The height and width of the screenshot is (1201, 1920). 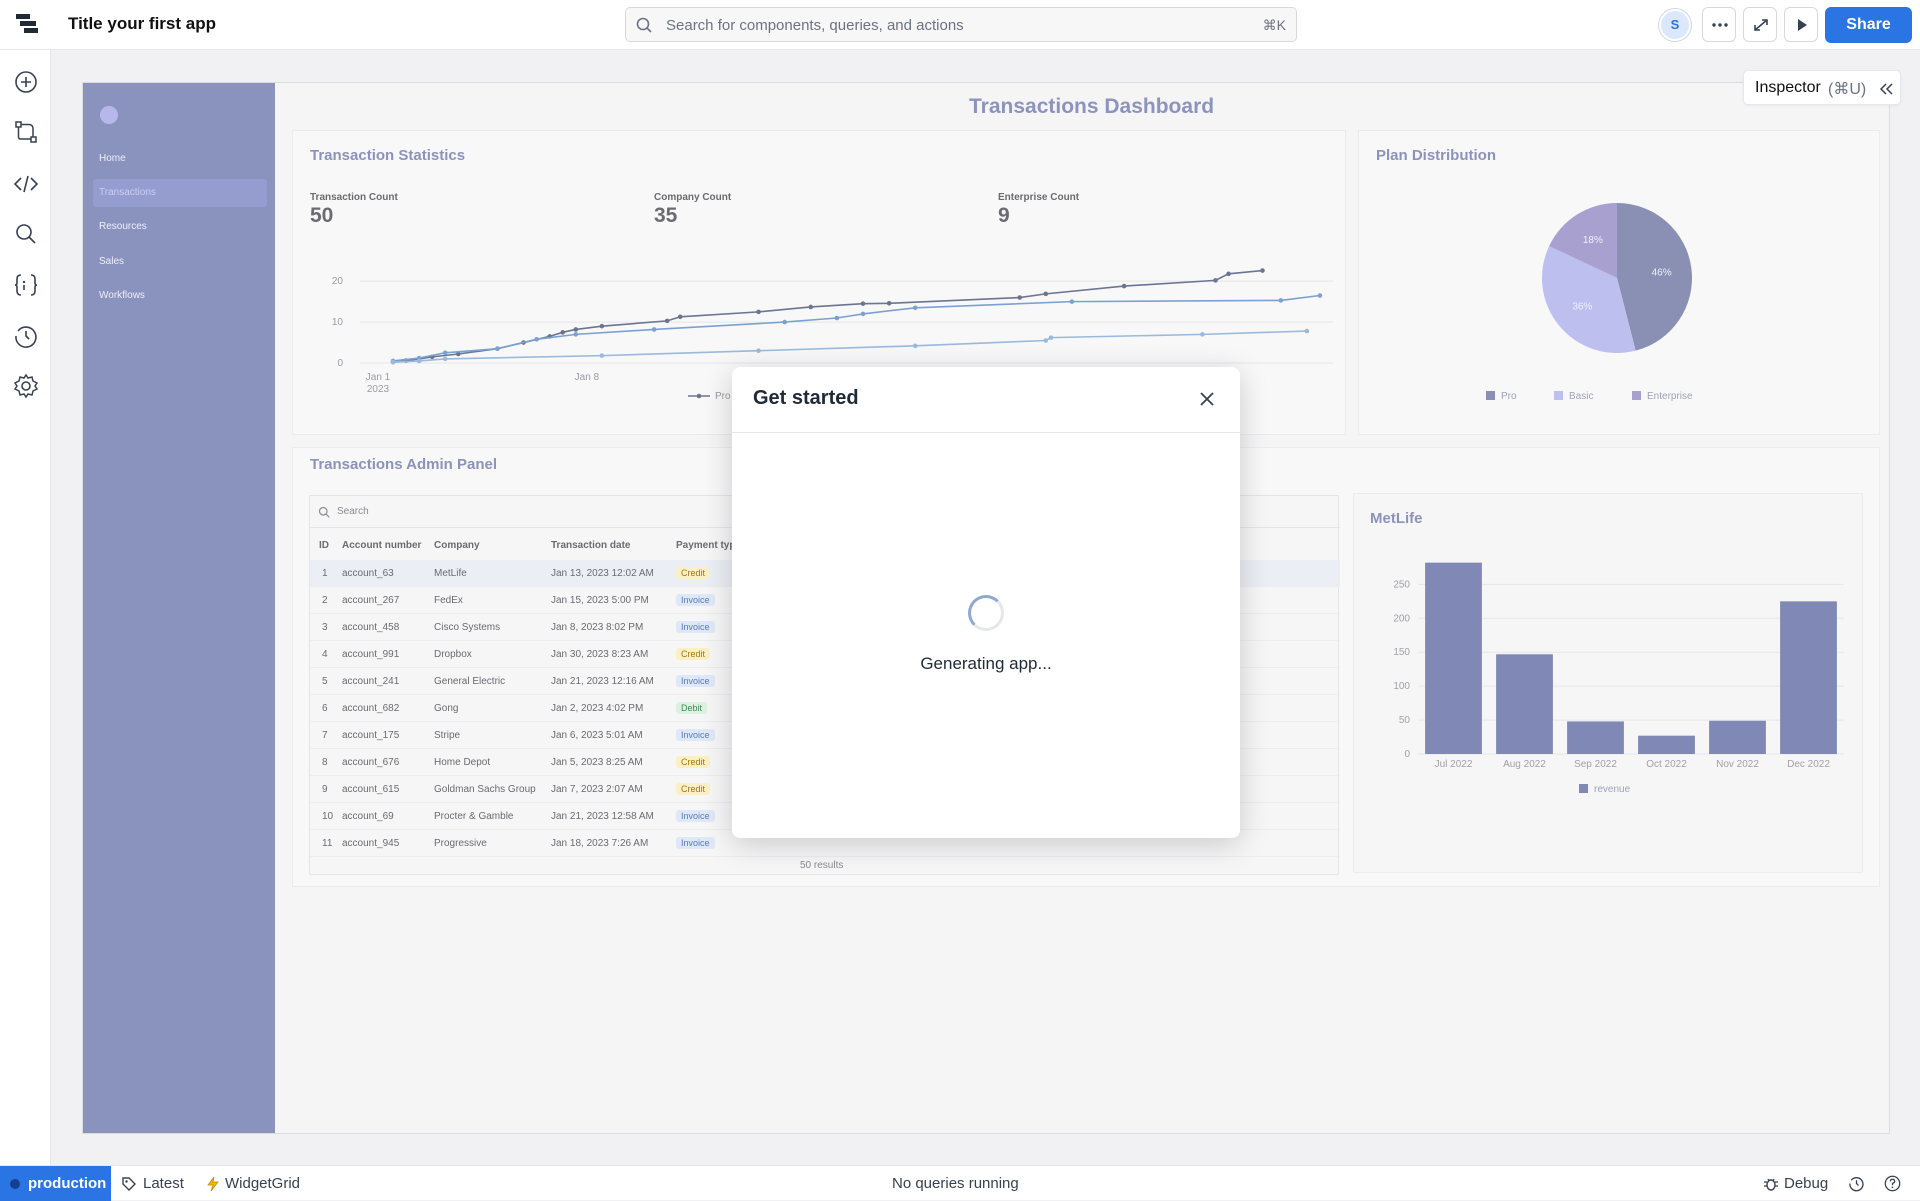 I want to click on cell-date: Jan 6, 2023 5:01 AM, so click(x=597, y=735).